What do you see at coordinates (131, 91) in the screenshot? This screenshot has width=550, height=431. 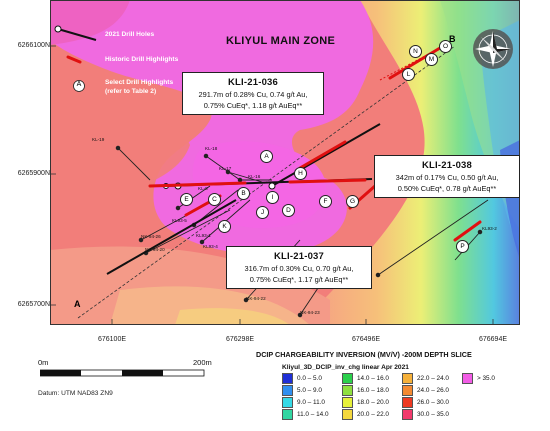 I see `legend-select-2: (refer to Table 2)` at bounding box center [131, 91].